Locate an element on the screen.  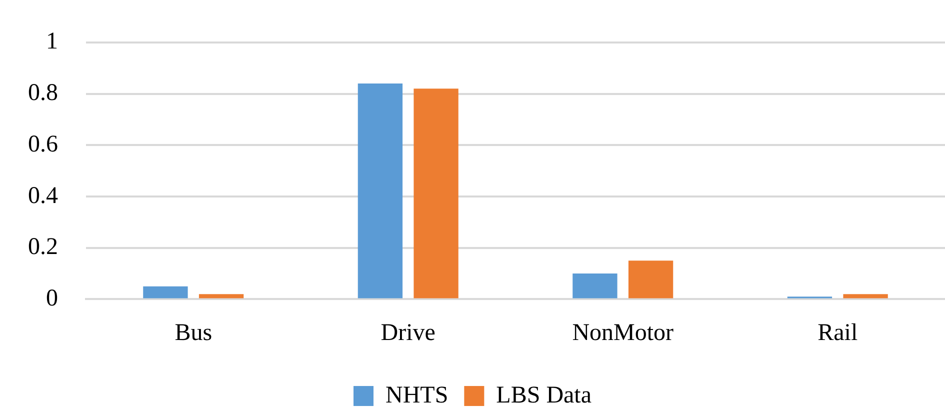
y-tick-label: 0.8 is located at coordinates (43, 93).